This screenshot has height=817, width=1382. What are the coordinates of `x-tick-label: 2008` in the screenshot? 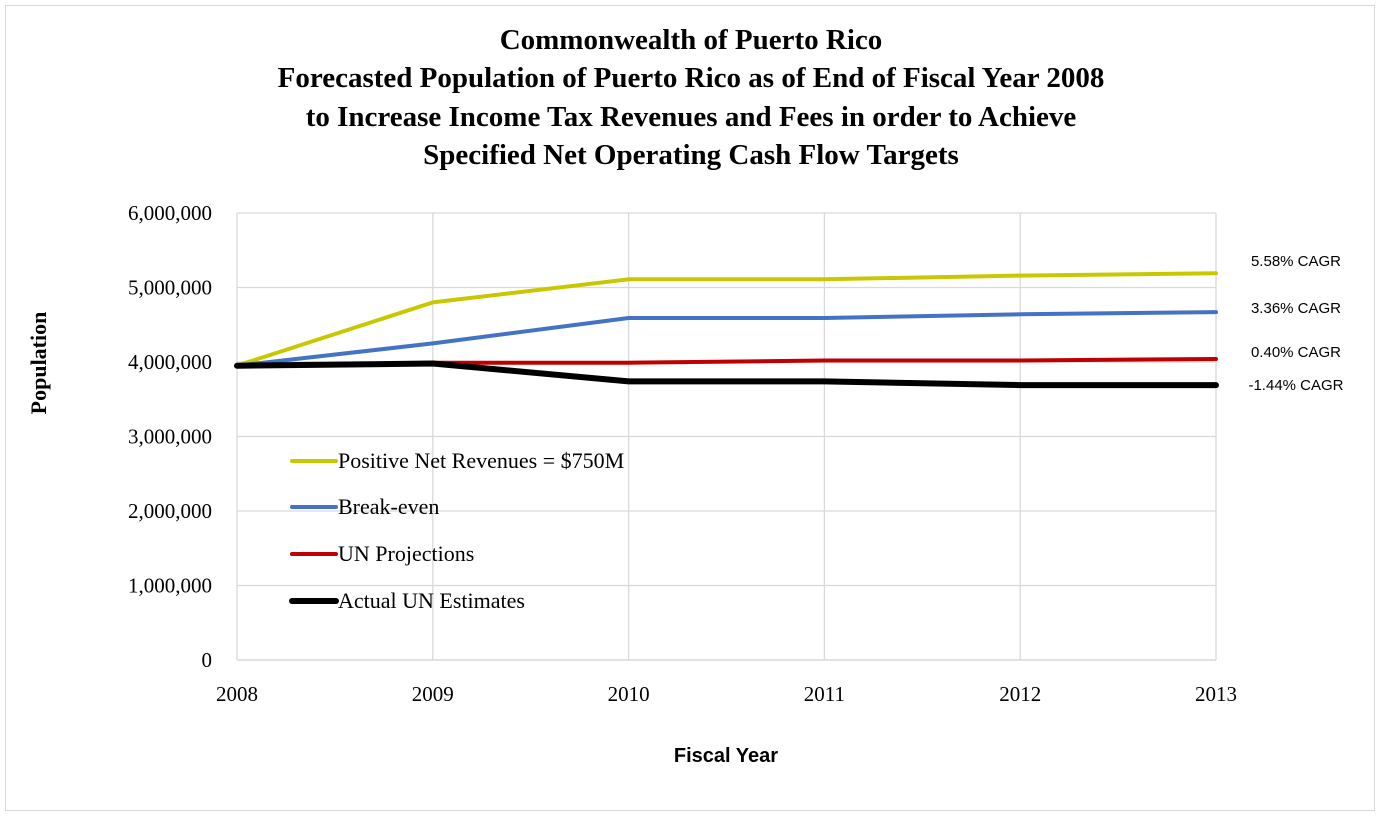 It's located at (237, 694).